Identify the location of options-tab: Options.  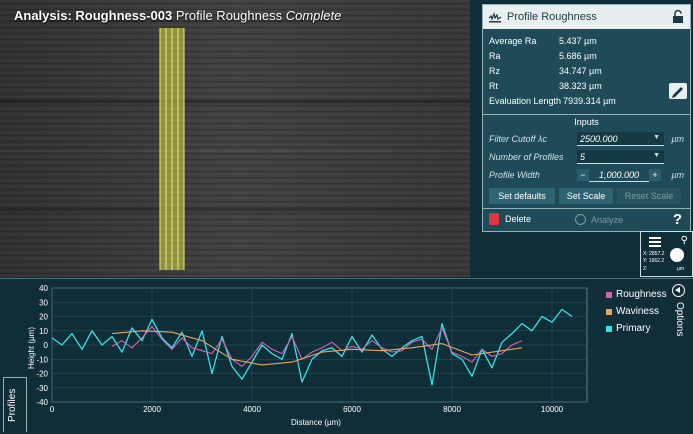
(680, 324).